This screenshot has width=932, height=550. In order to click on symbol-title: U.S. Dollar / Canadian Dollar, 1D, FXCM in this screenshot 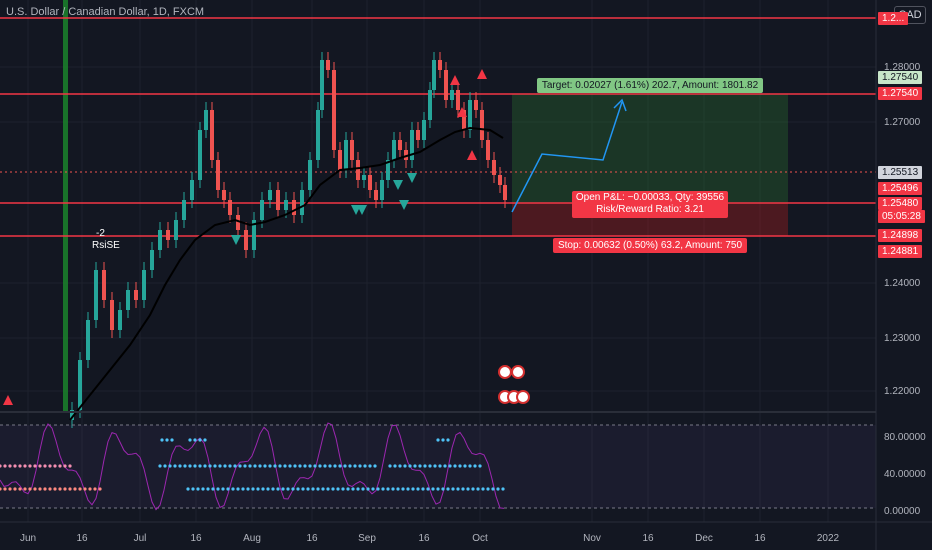, I will do `click(105, 12)`.